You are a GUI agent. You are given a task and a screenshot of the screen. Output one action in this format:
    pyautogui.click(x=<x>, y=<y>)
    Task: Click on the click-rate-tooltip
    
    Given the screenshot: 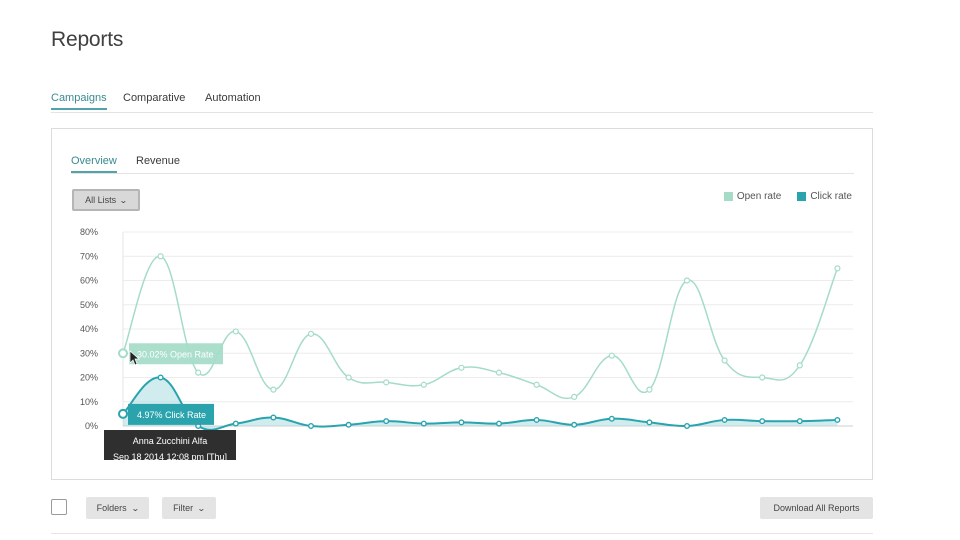 What is the action you would take?
    pyautogui.click(x=171, y=414)
    